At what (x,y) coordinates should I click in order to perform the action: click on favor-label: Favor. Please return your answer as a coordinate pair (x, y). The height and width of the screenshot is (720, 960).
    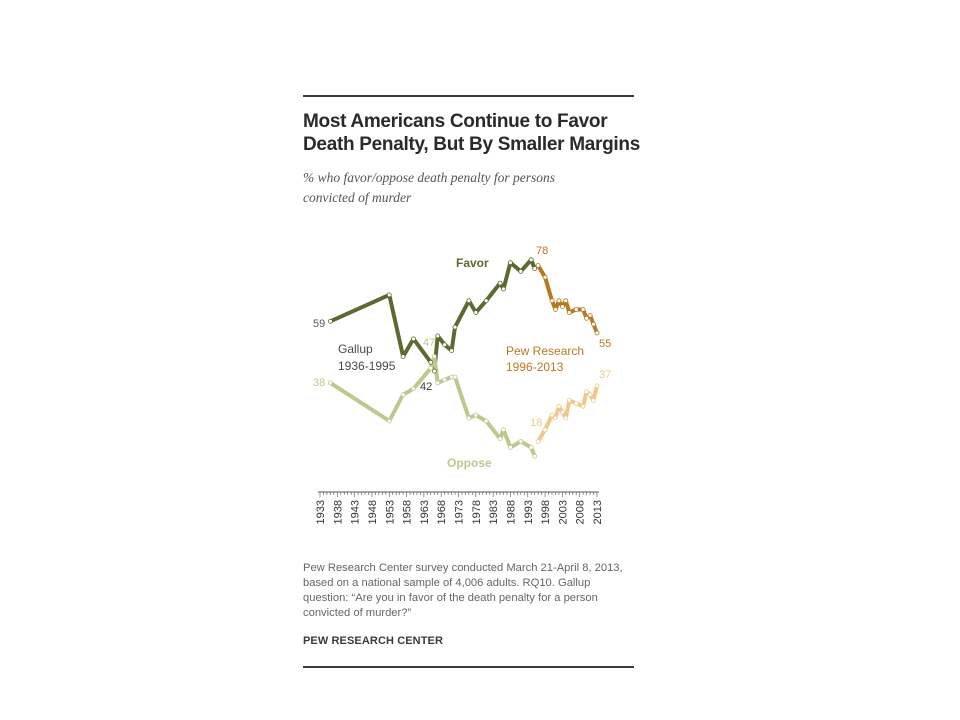
    Looking at the image, I should click on (472, 263).